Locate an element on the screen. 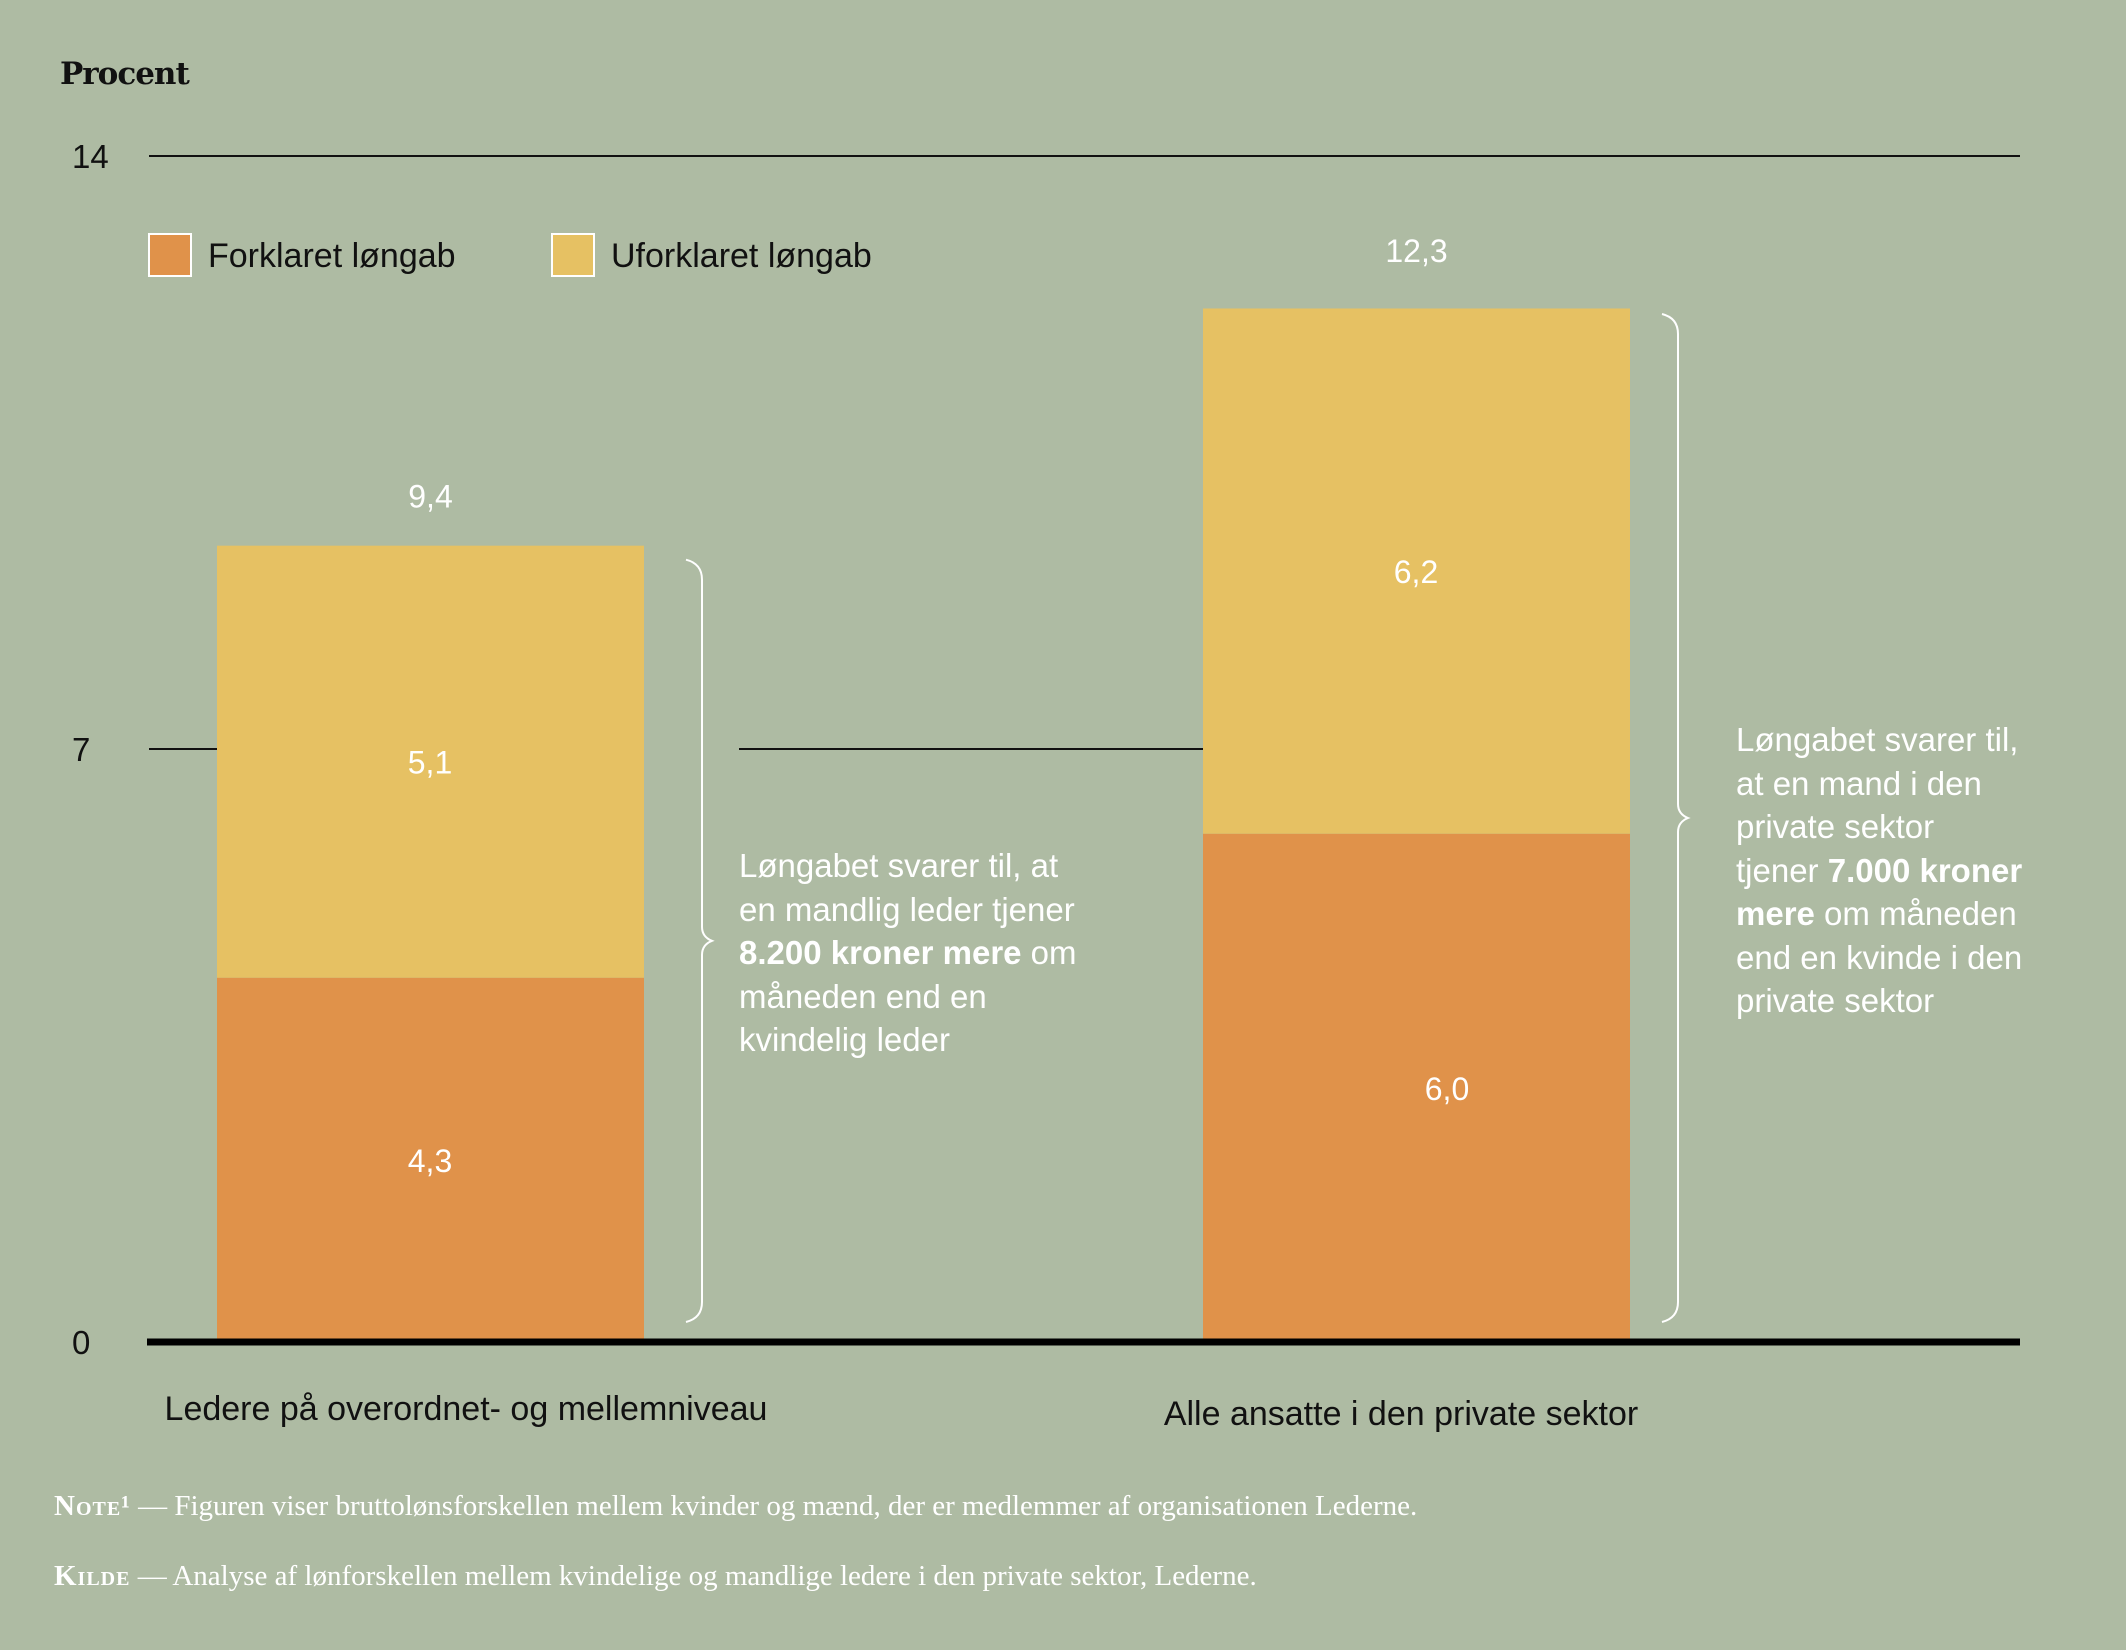 This screenshot has width=2126, height=1650. annotation-line: end en kvinde i den is located at coordinates (1879, 958).